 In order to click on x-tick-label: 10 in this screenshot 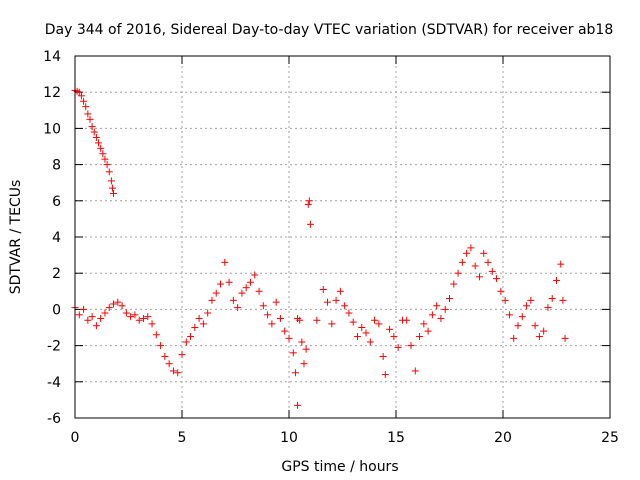, I will do `click(289, 438)`.